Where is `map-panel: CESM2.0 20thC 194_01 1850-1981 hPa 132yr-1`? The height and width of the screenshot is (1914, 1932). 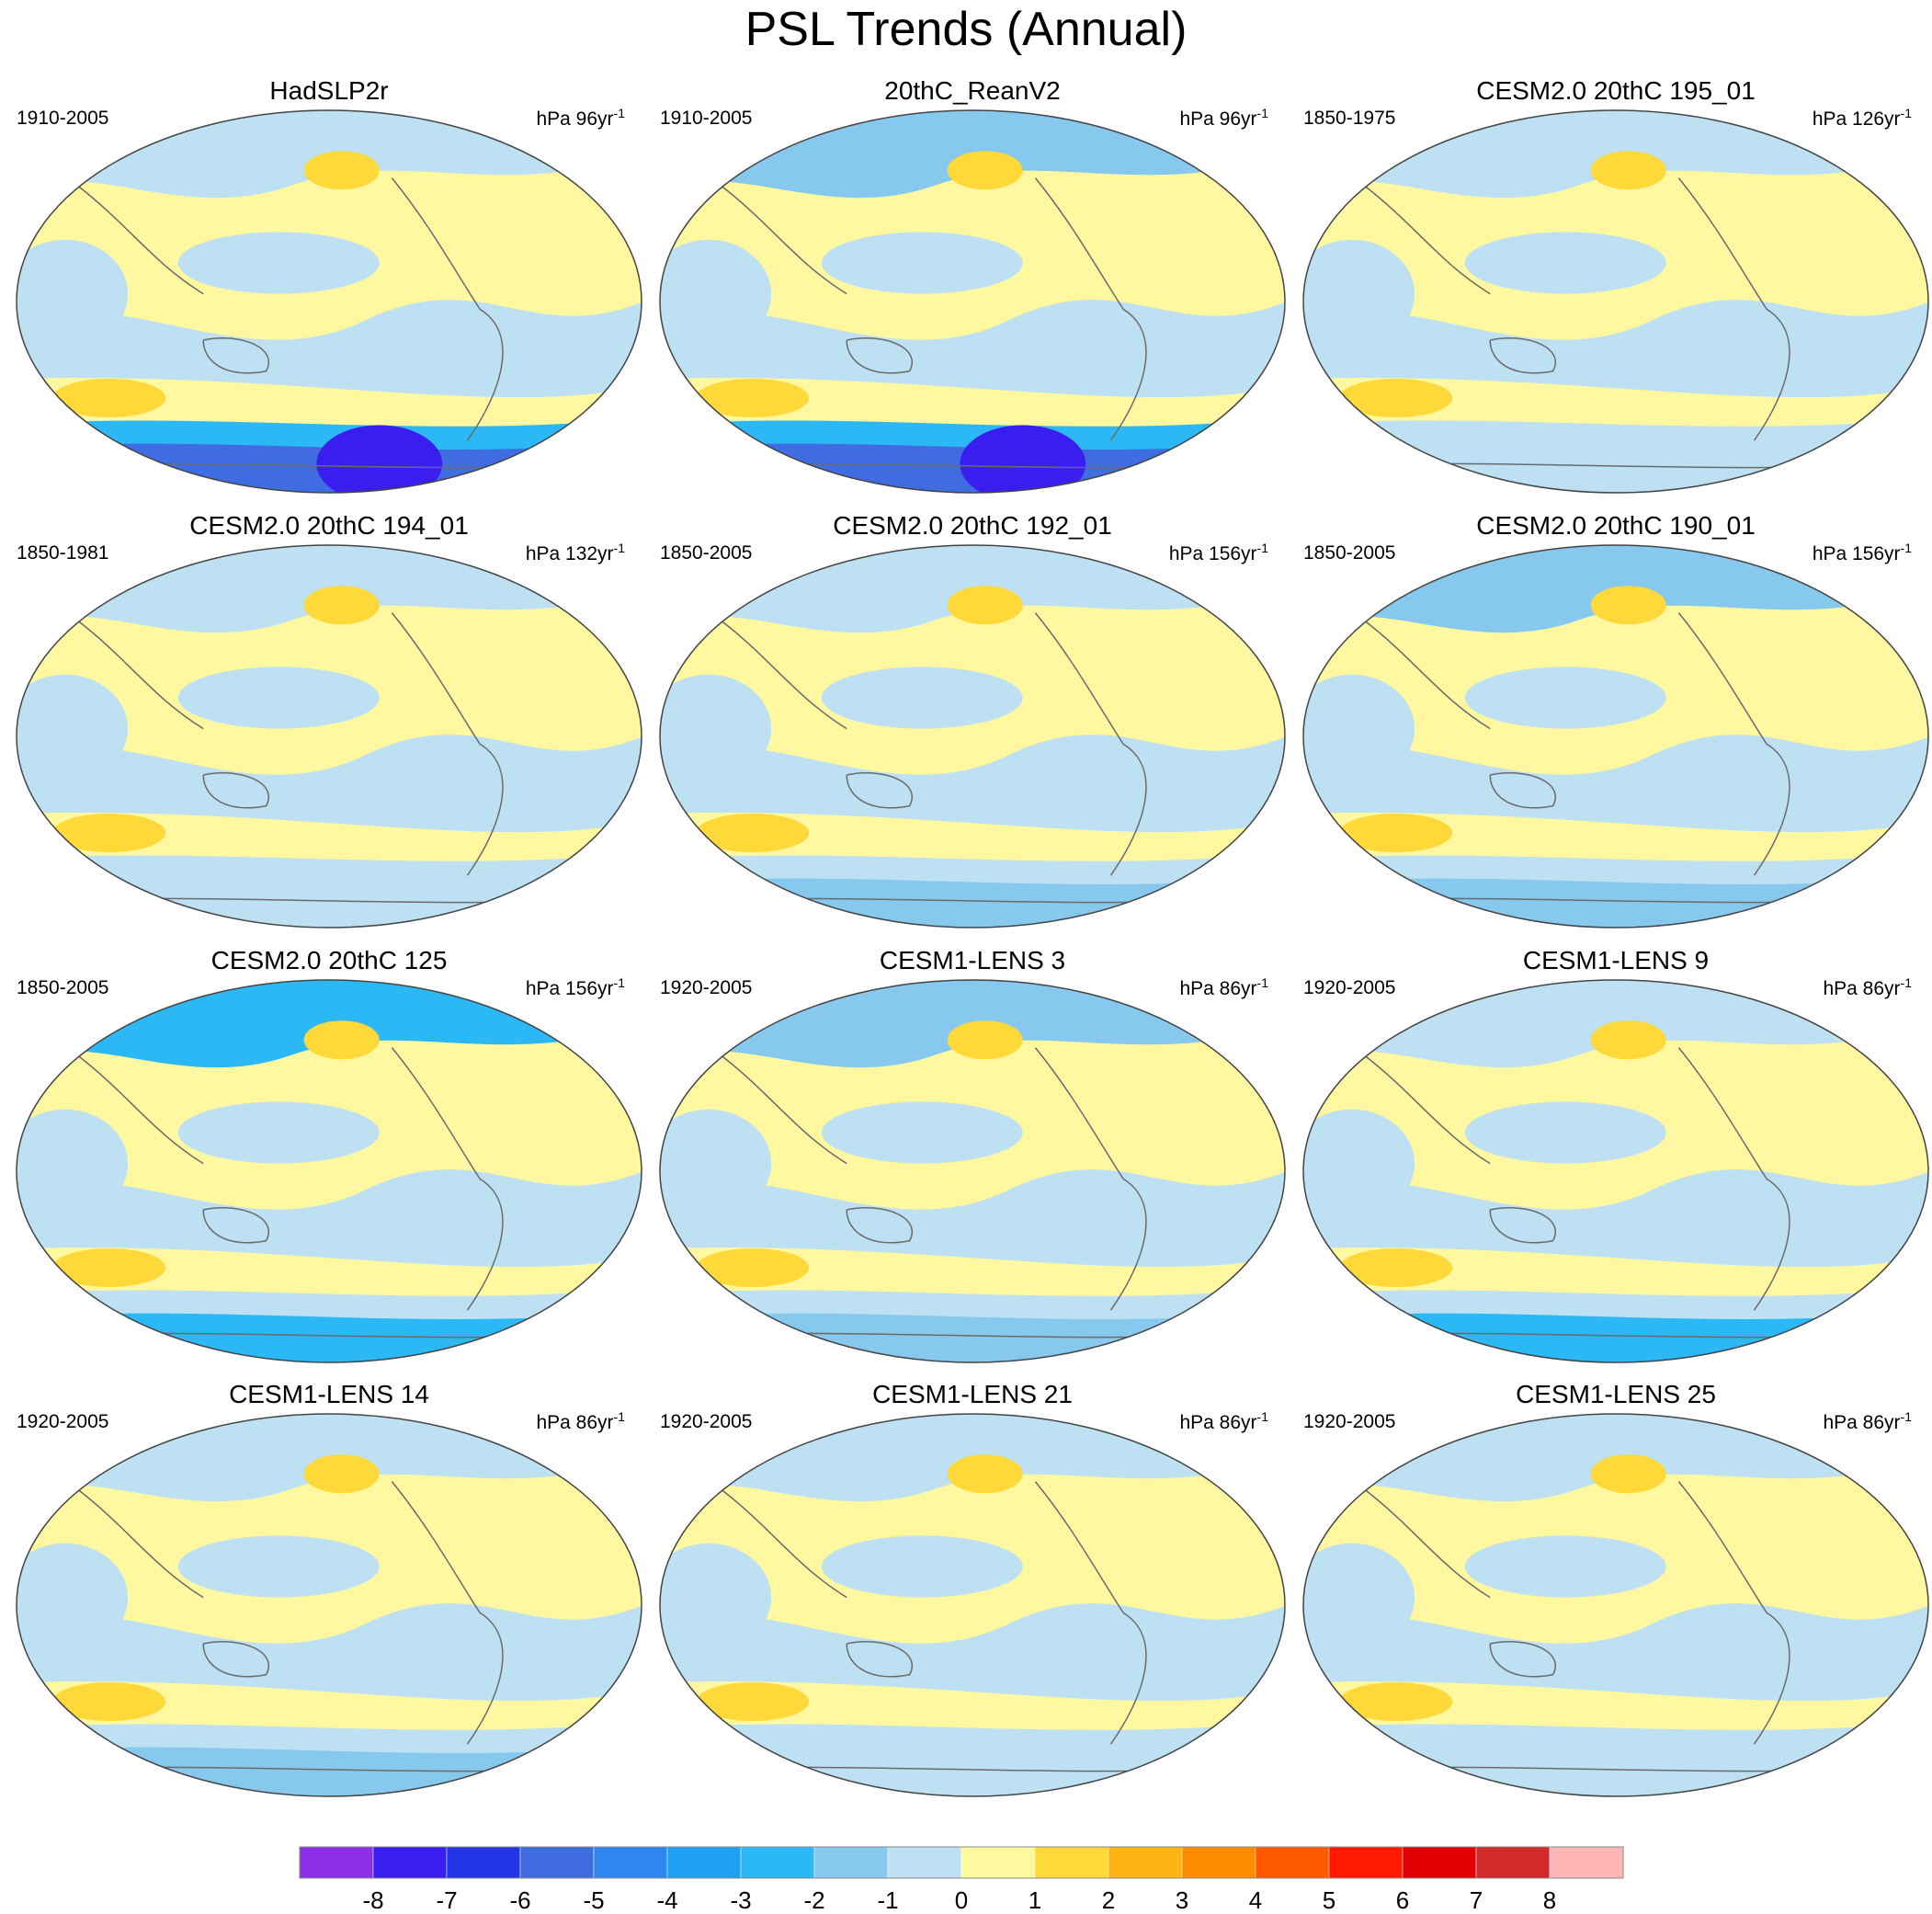
map-panel: CESM2.0 20thC 194_01 1850-1981 hPa 132yr-1 is located at coordinates (329, 726).